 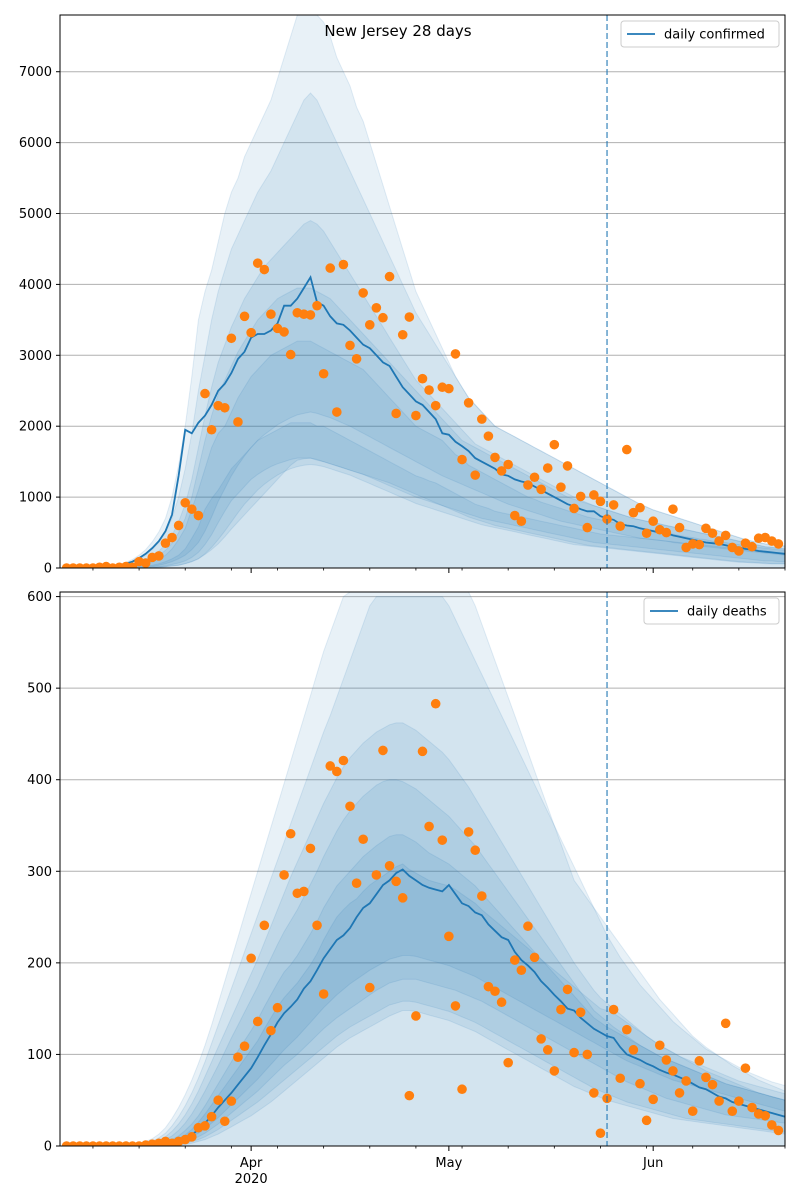 What do you see at coordinates (39, 1055) in the screenshot?
I see `y-tick-label: 100` at bounding box center [39, 1055].